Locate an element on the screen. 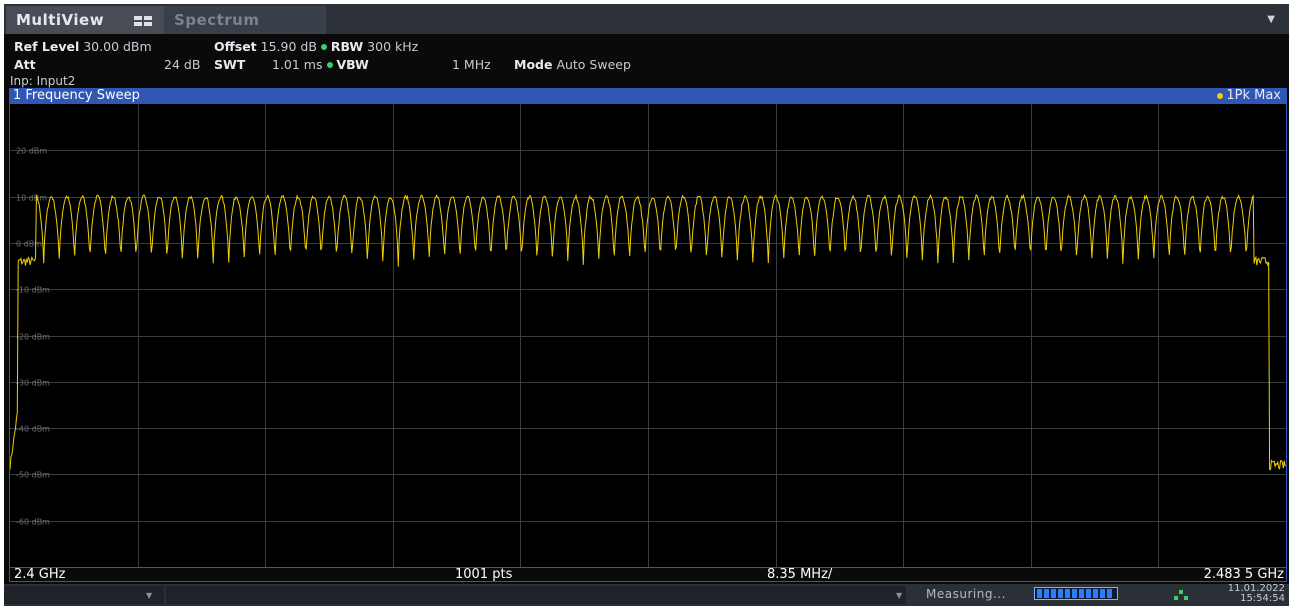 Image resolution: width=1293 pixels, height=609 pixels. status-time: 15:54:54 is located at coordinates (1262, 598).